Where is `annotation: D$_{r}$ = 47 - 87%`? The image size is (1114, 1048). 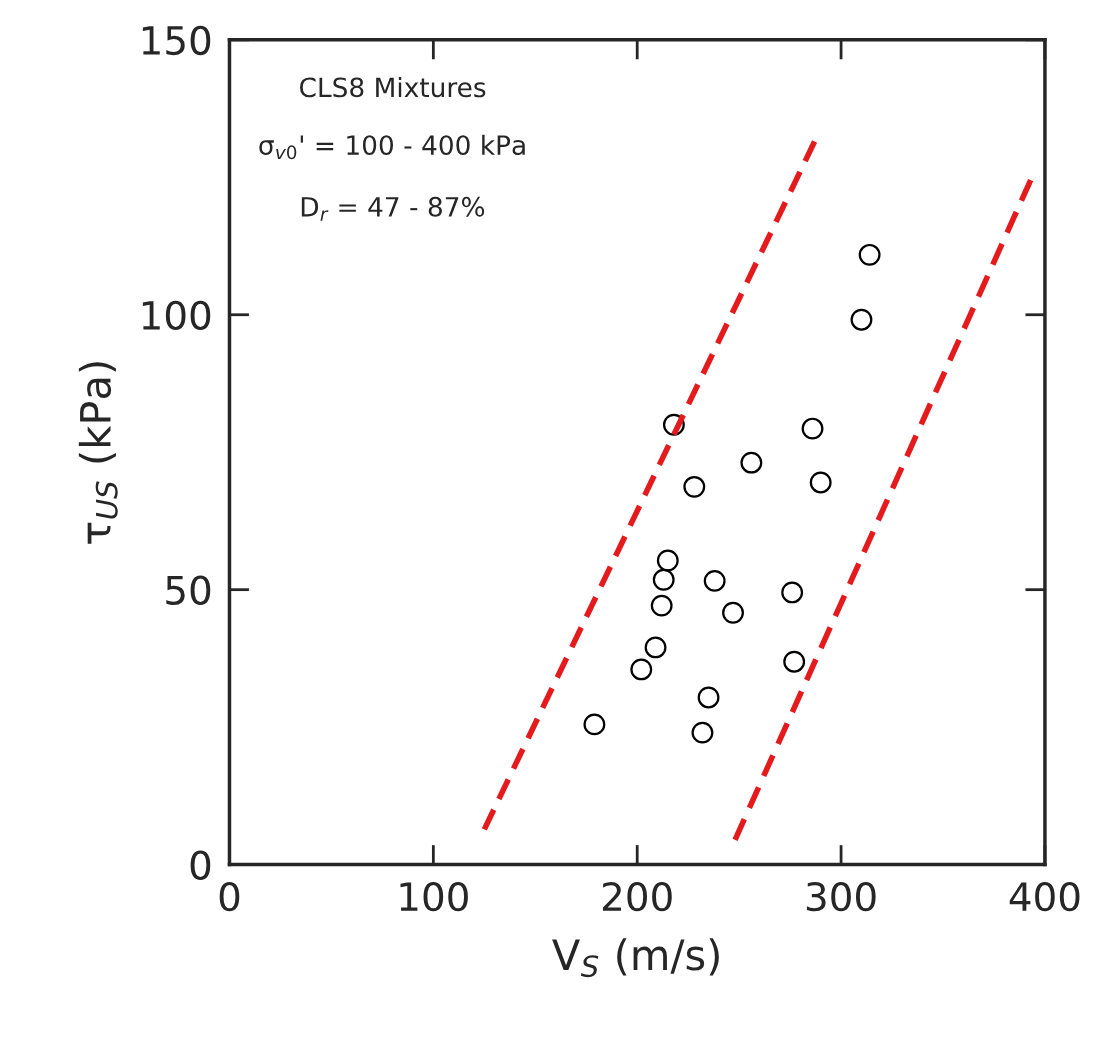 annotation: D$_{r}$ = 47 - 87% is located at coordinates (393, 208).